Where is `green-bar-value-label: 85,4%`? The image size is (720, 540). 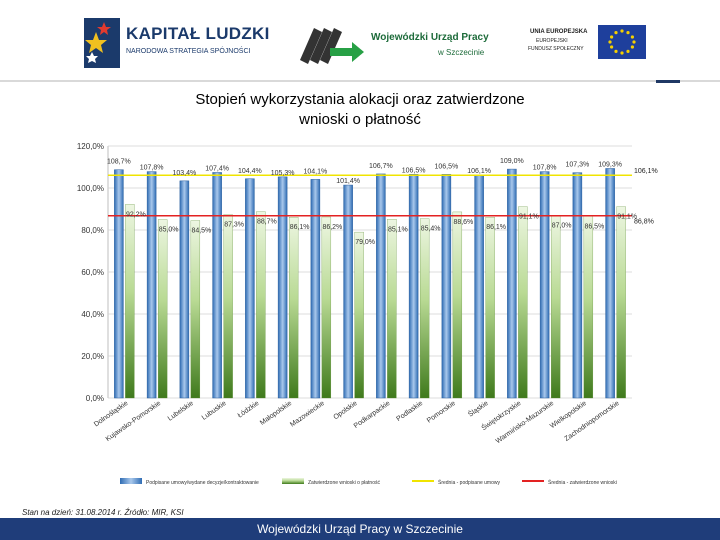 green-bar-value-label: 85,4% is located at coordinates (431, 229).